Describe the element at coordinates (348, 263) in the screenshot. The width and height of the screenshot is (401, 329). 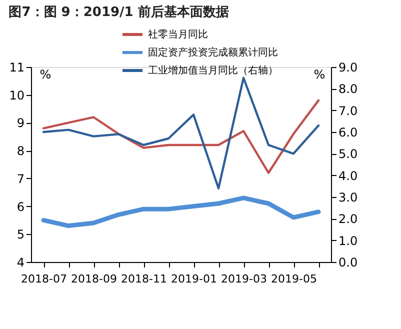
I see `y2-tick-label: 0.0` at that location.